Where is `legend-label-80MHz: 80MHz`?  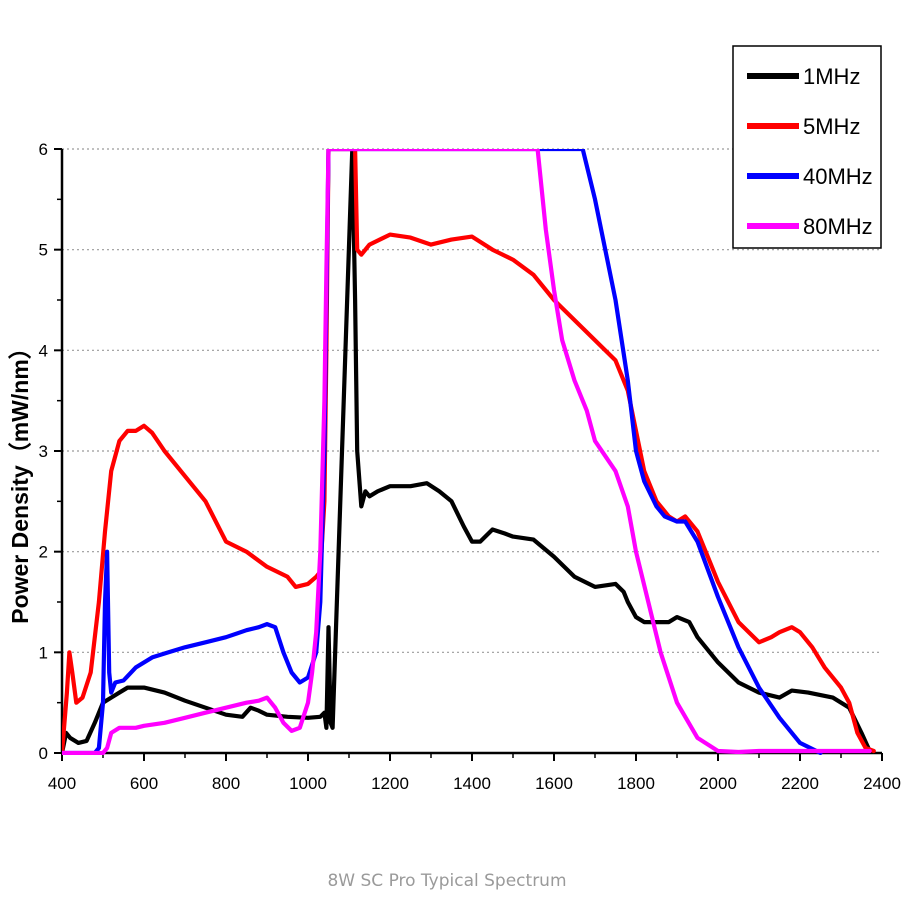
legend-label-80MHz: 80MHz is located at coordinates (838, 226).